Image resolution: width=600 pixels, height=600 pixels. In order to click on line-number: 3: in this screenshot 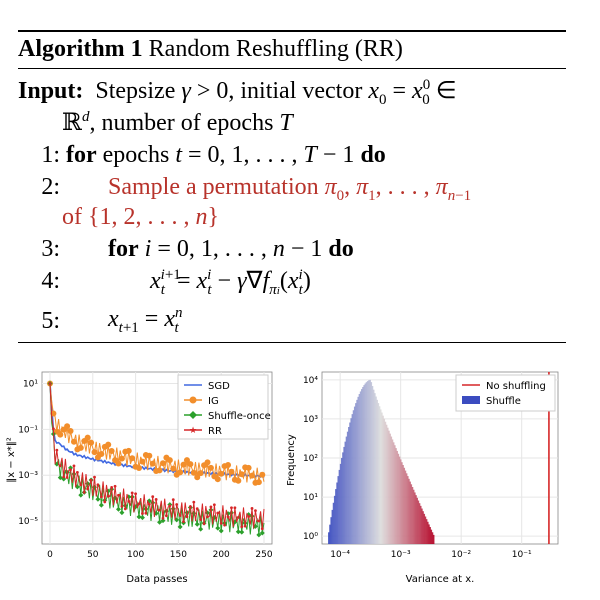, I will do `click(50, 249)`.